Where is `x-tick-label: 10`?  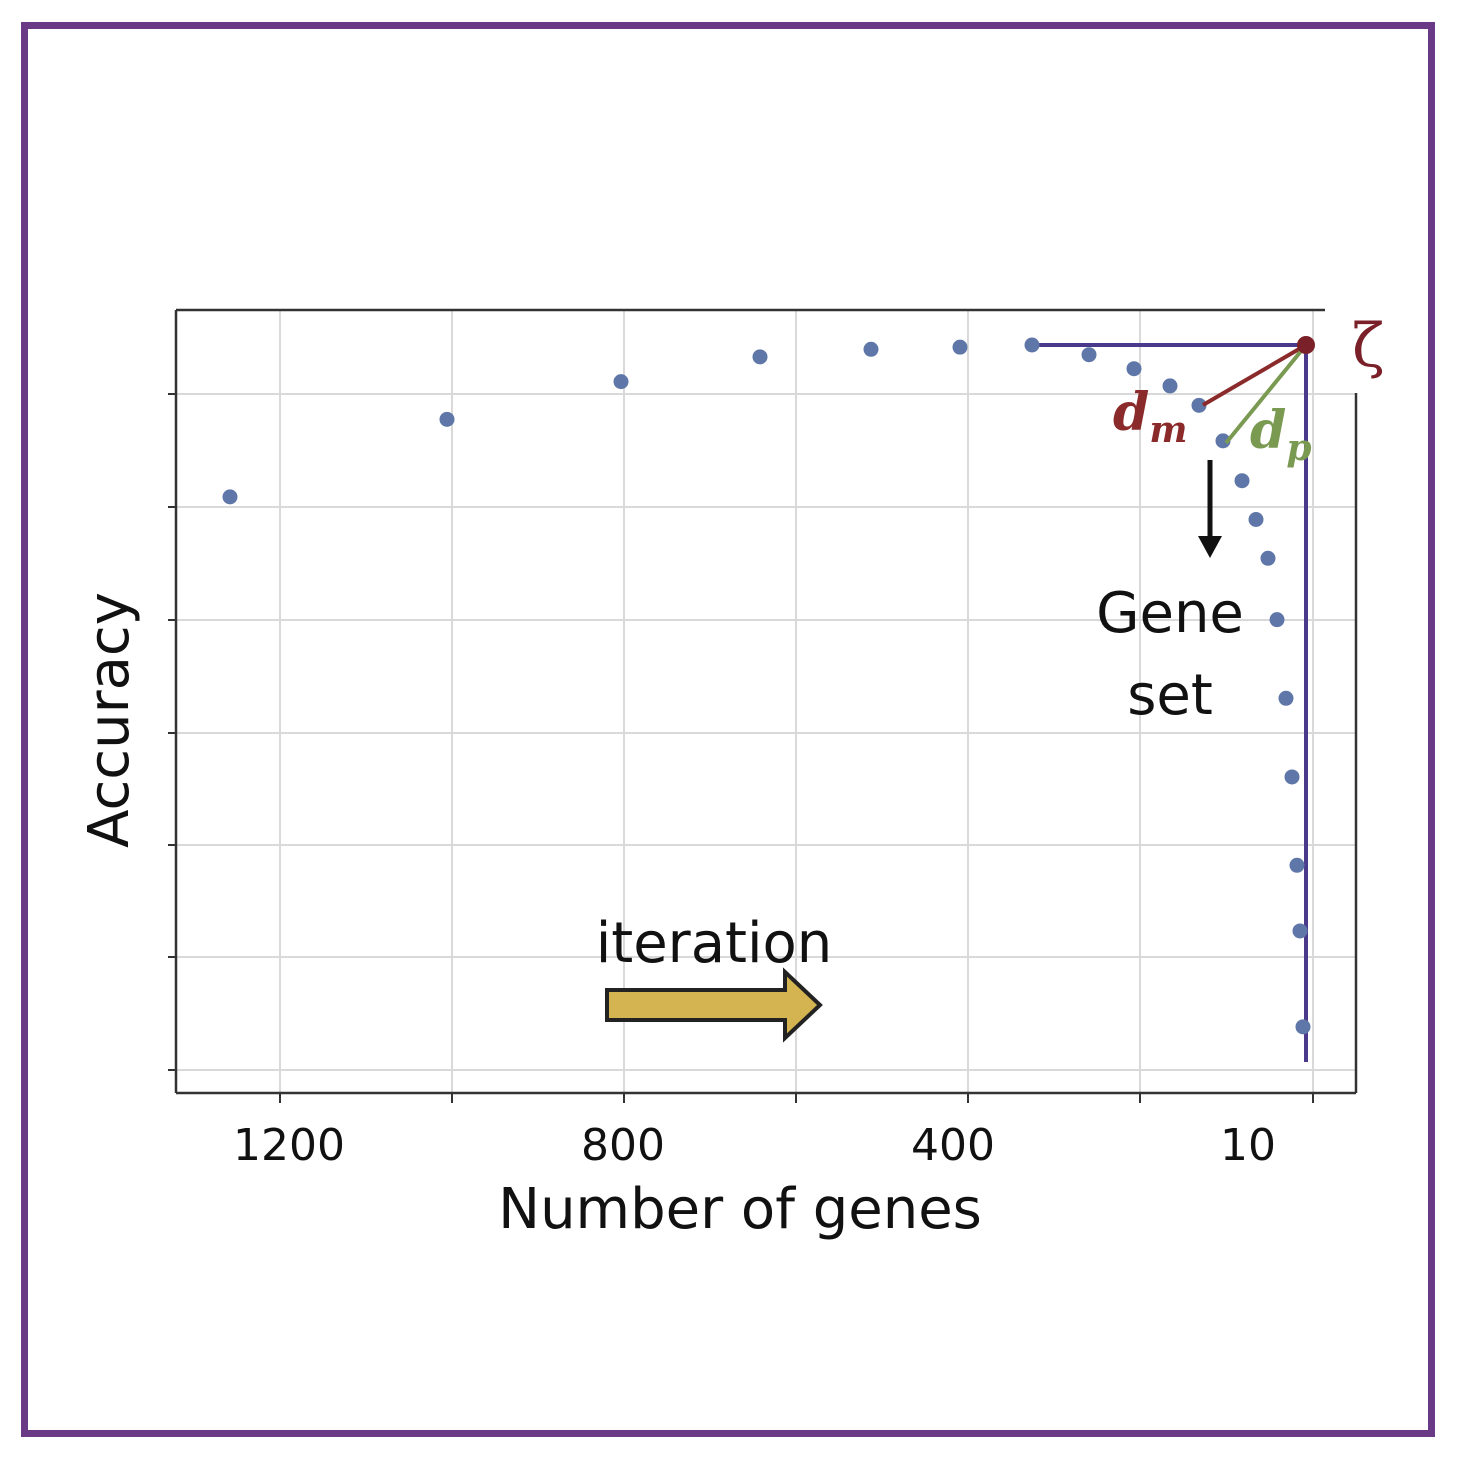
x-tick-label: 10 is located at coordinates (1248, 1145).